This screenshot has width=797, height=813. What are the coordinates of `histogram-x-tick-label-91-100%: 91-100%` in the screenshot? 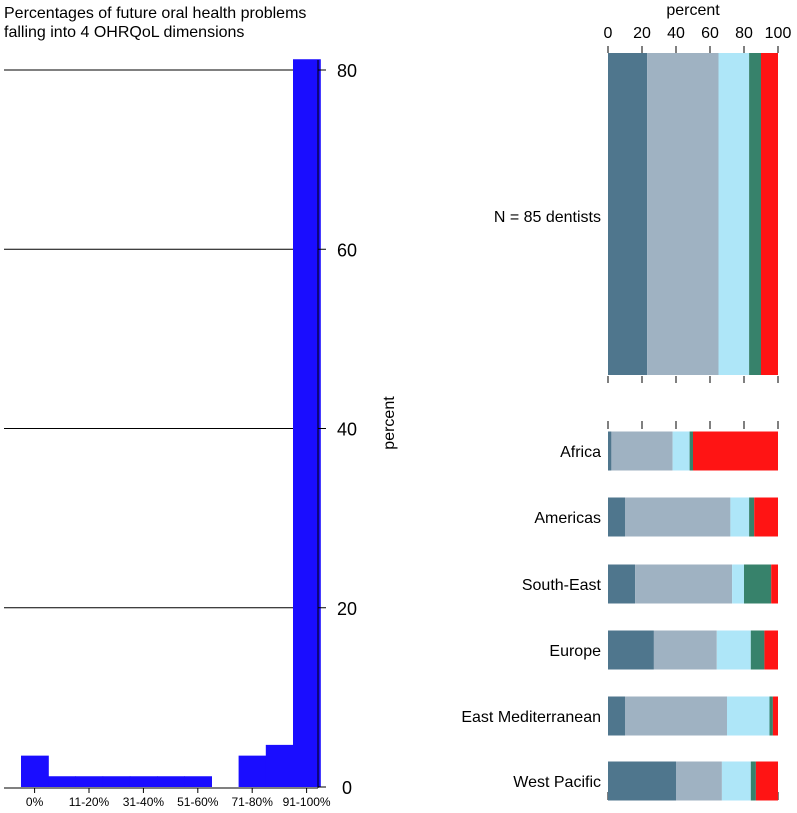 It's located at (307, 802).